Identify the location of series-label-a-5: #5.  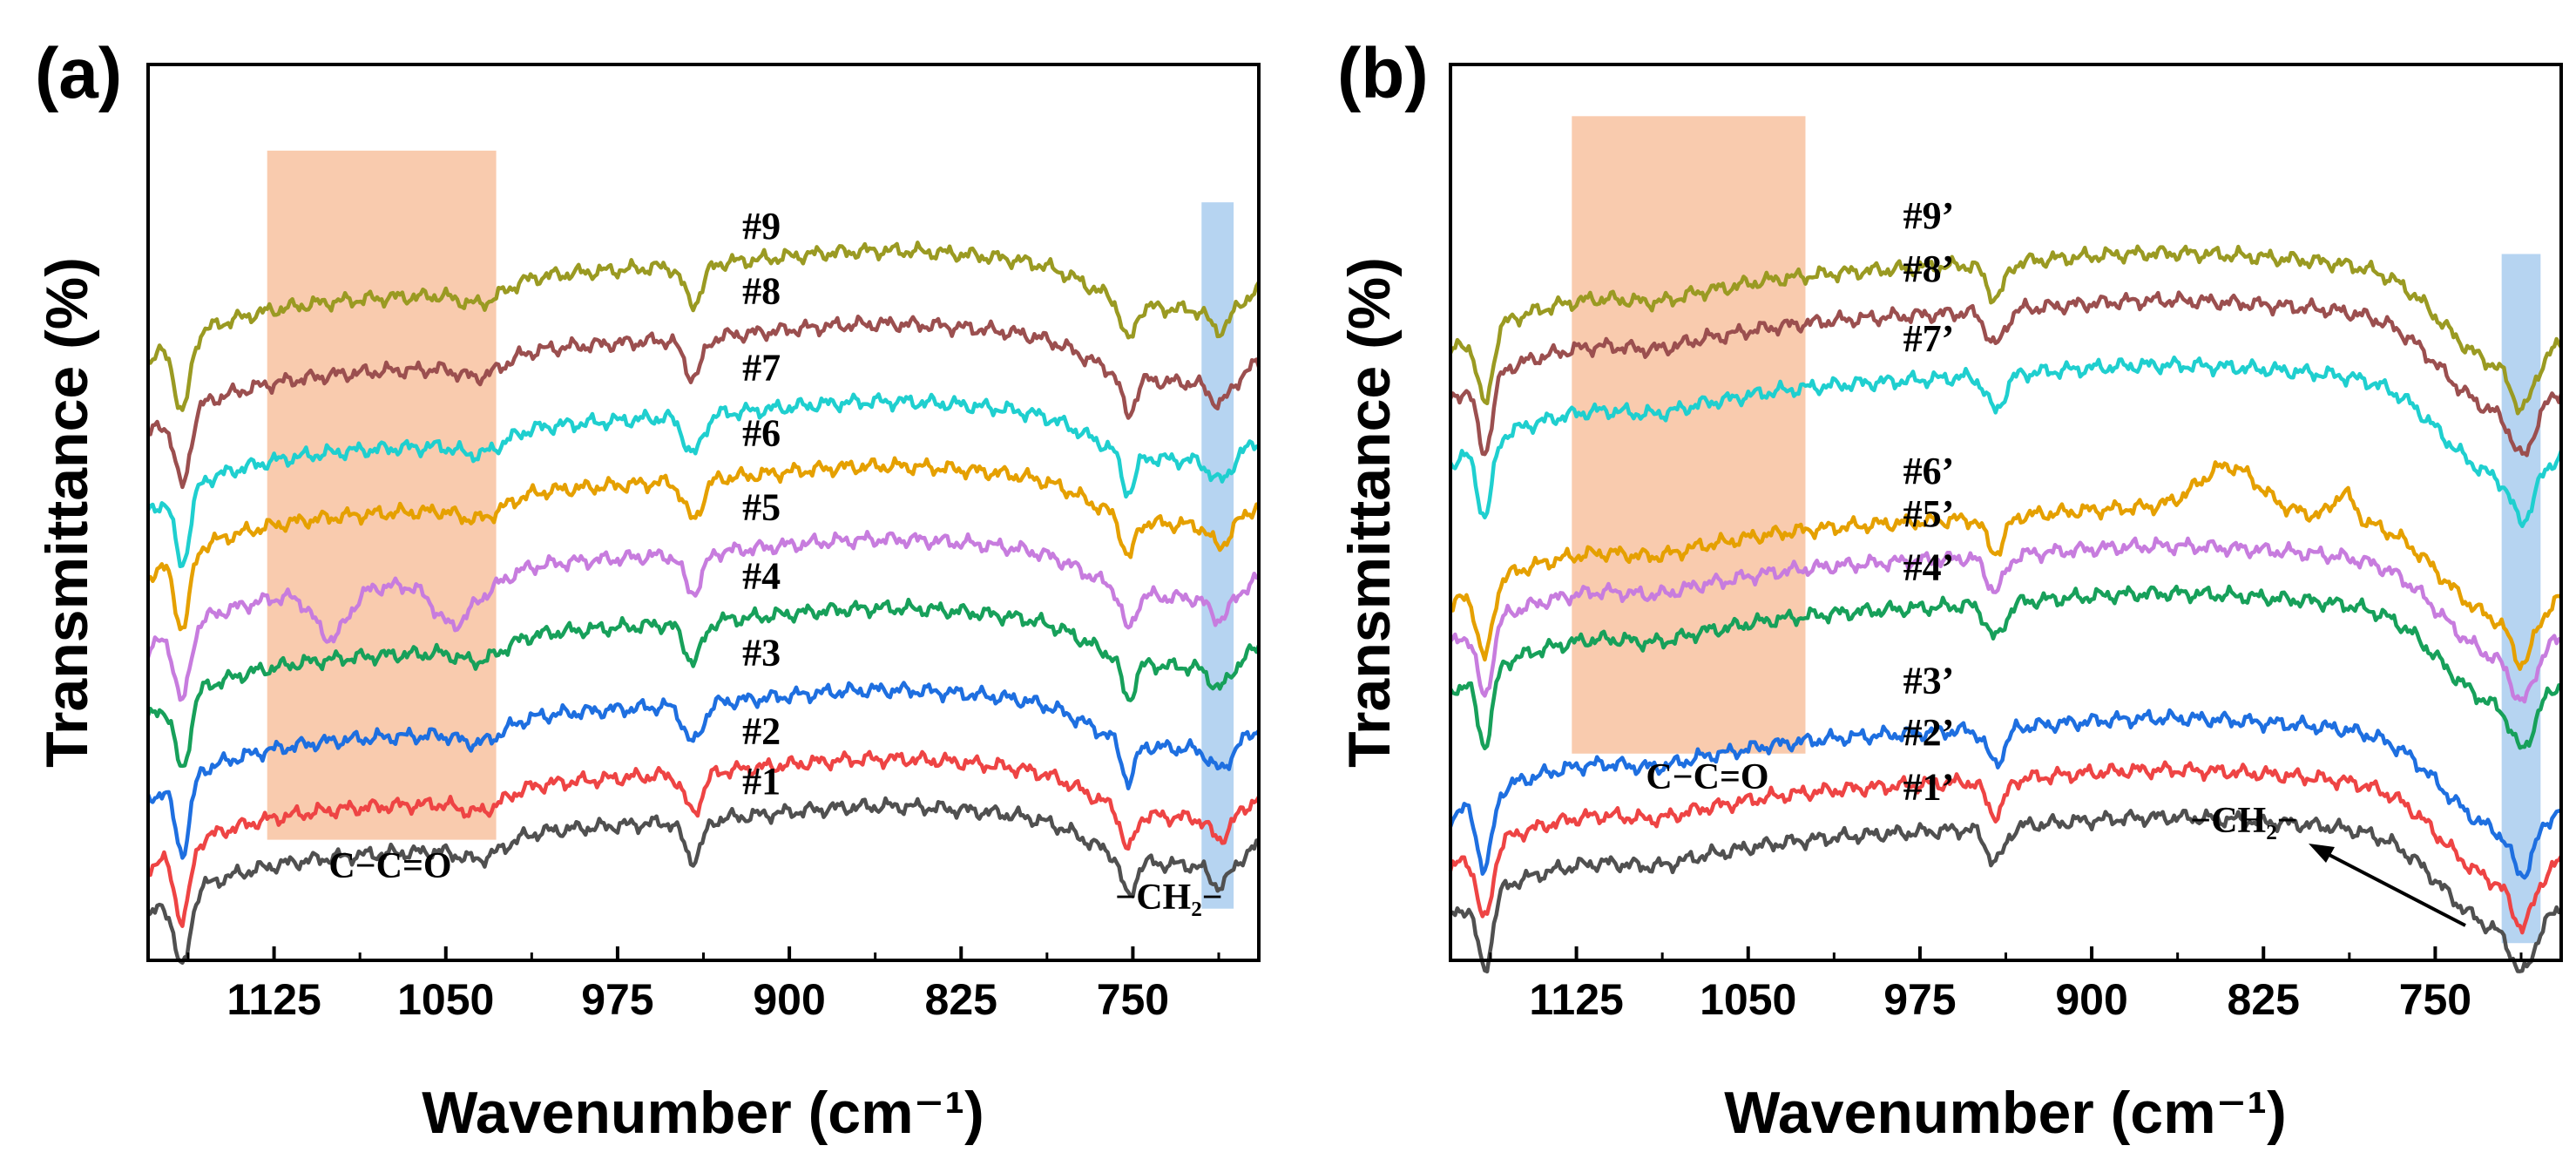
(761, 506).